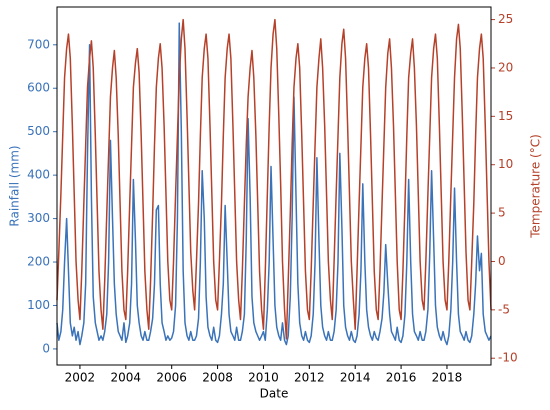  Describe the element at coordinates (505, 164) in the screenshot. I see `y2-tick-label: 10` at that location.